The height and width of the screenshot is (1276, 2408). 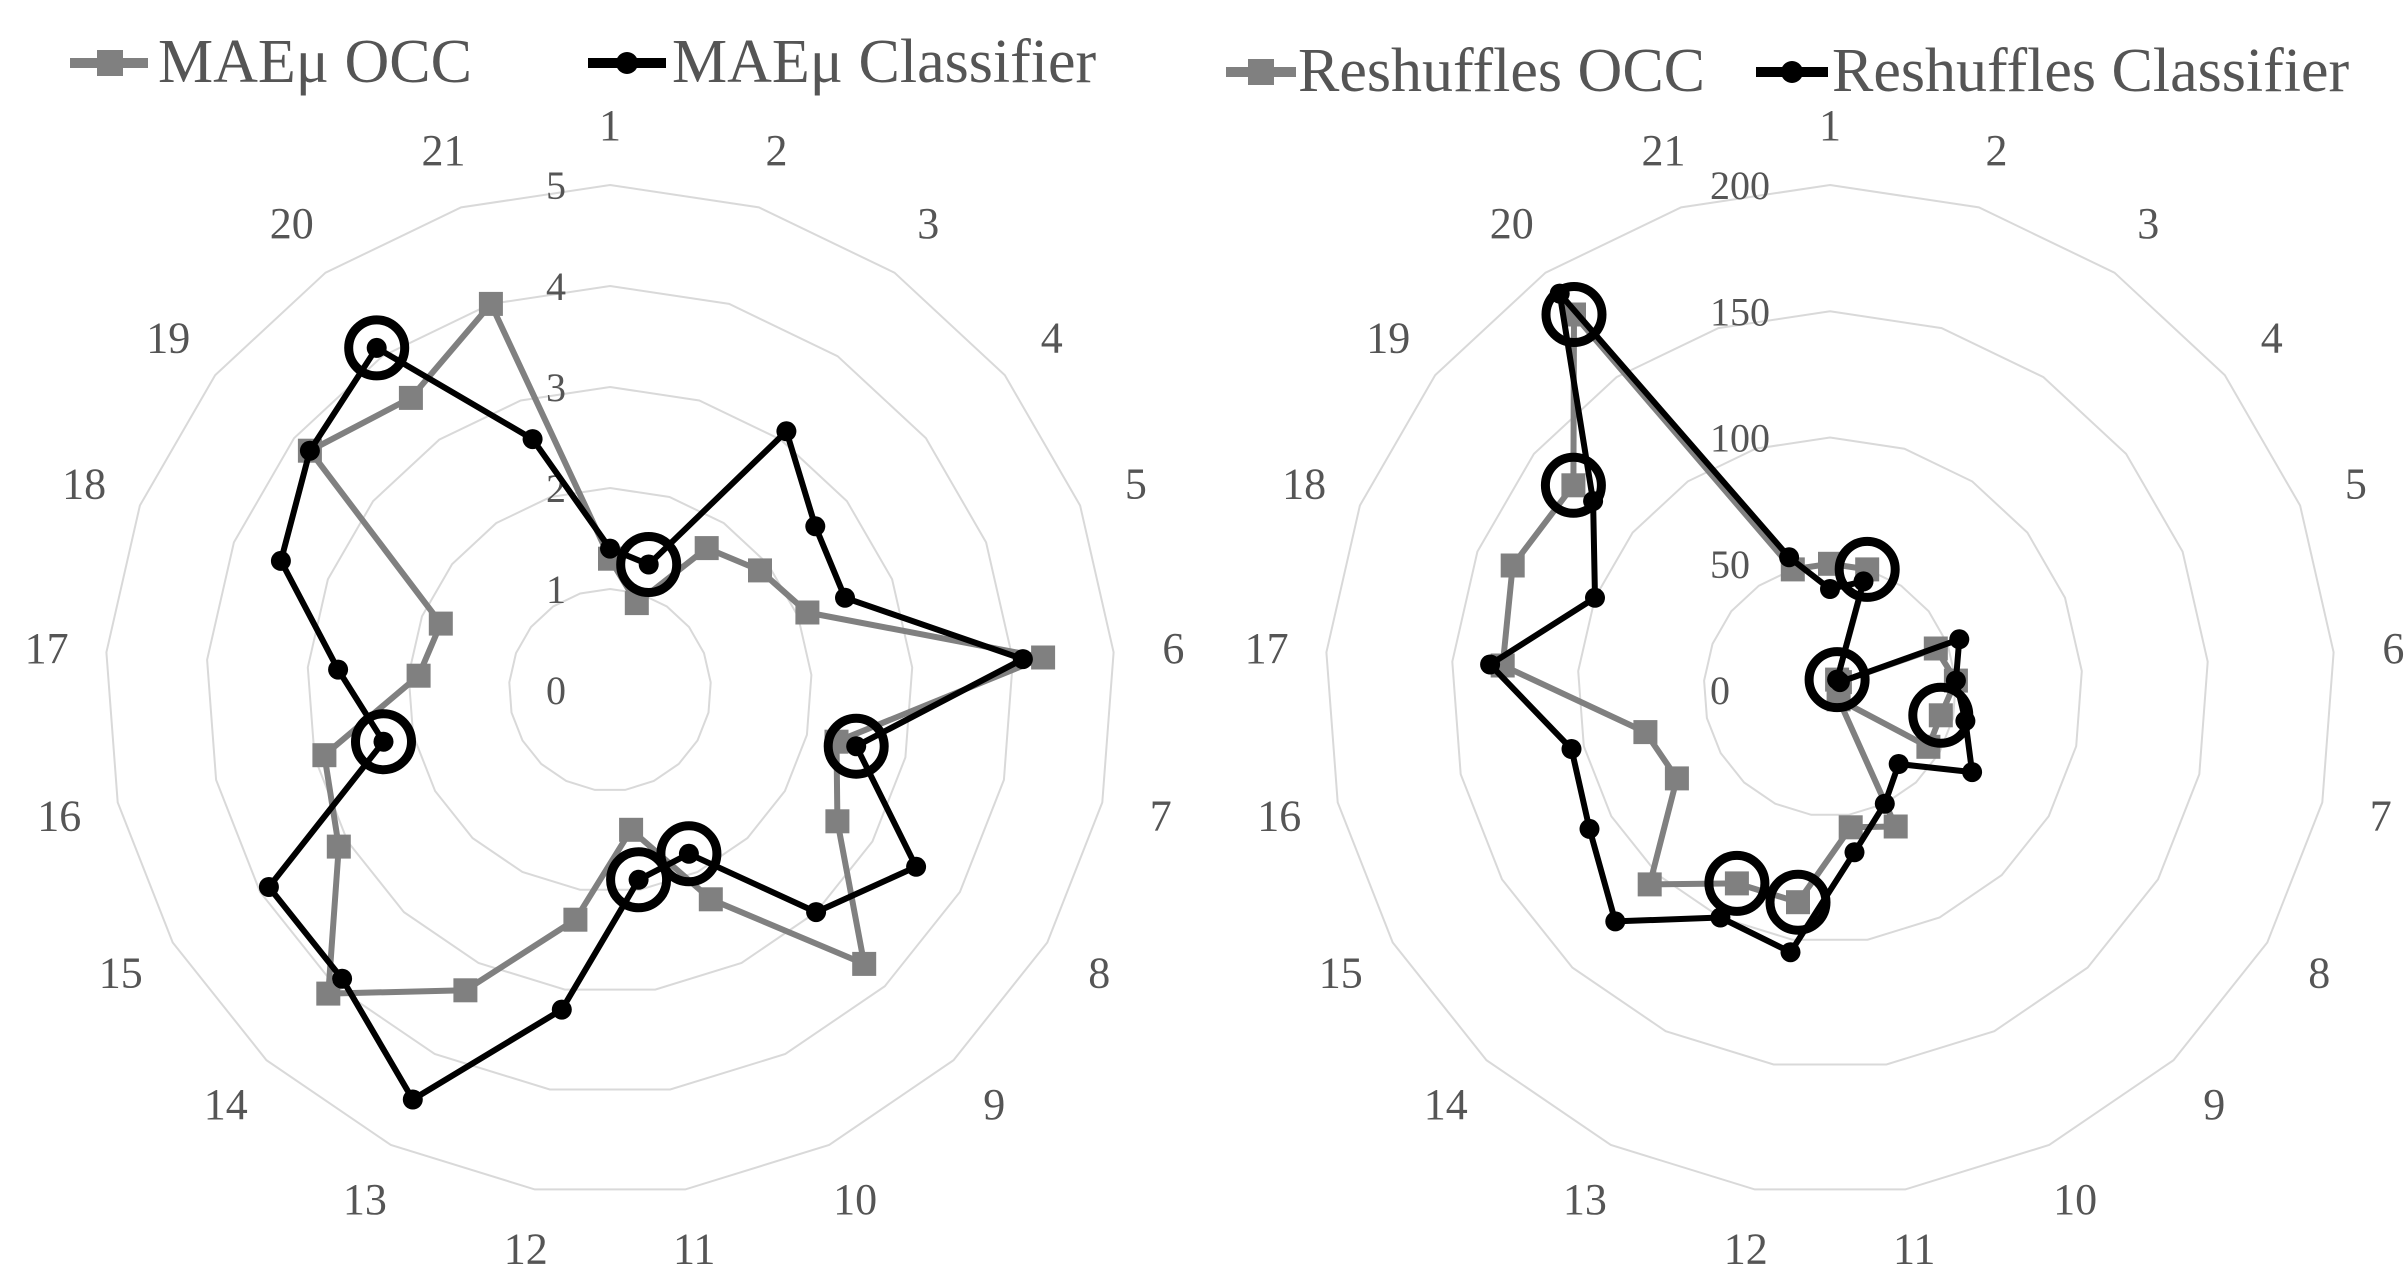 I want to click on axis-tick-label: 1, so click(x=556, y=589).